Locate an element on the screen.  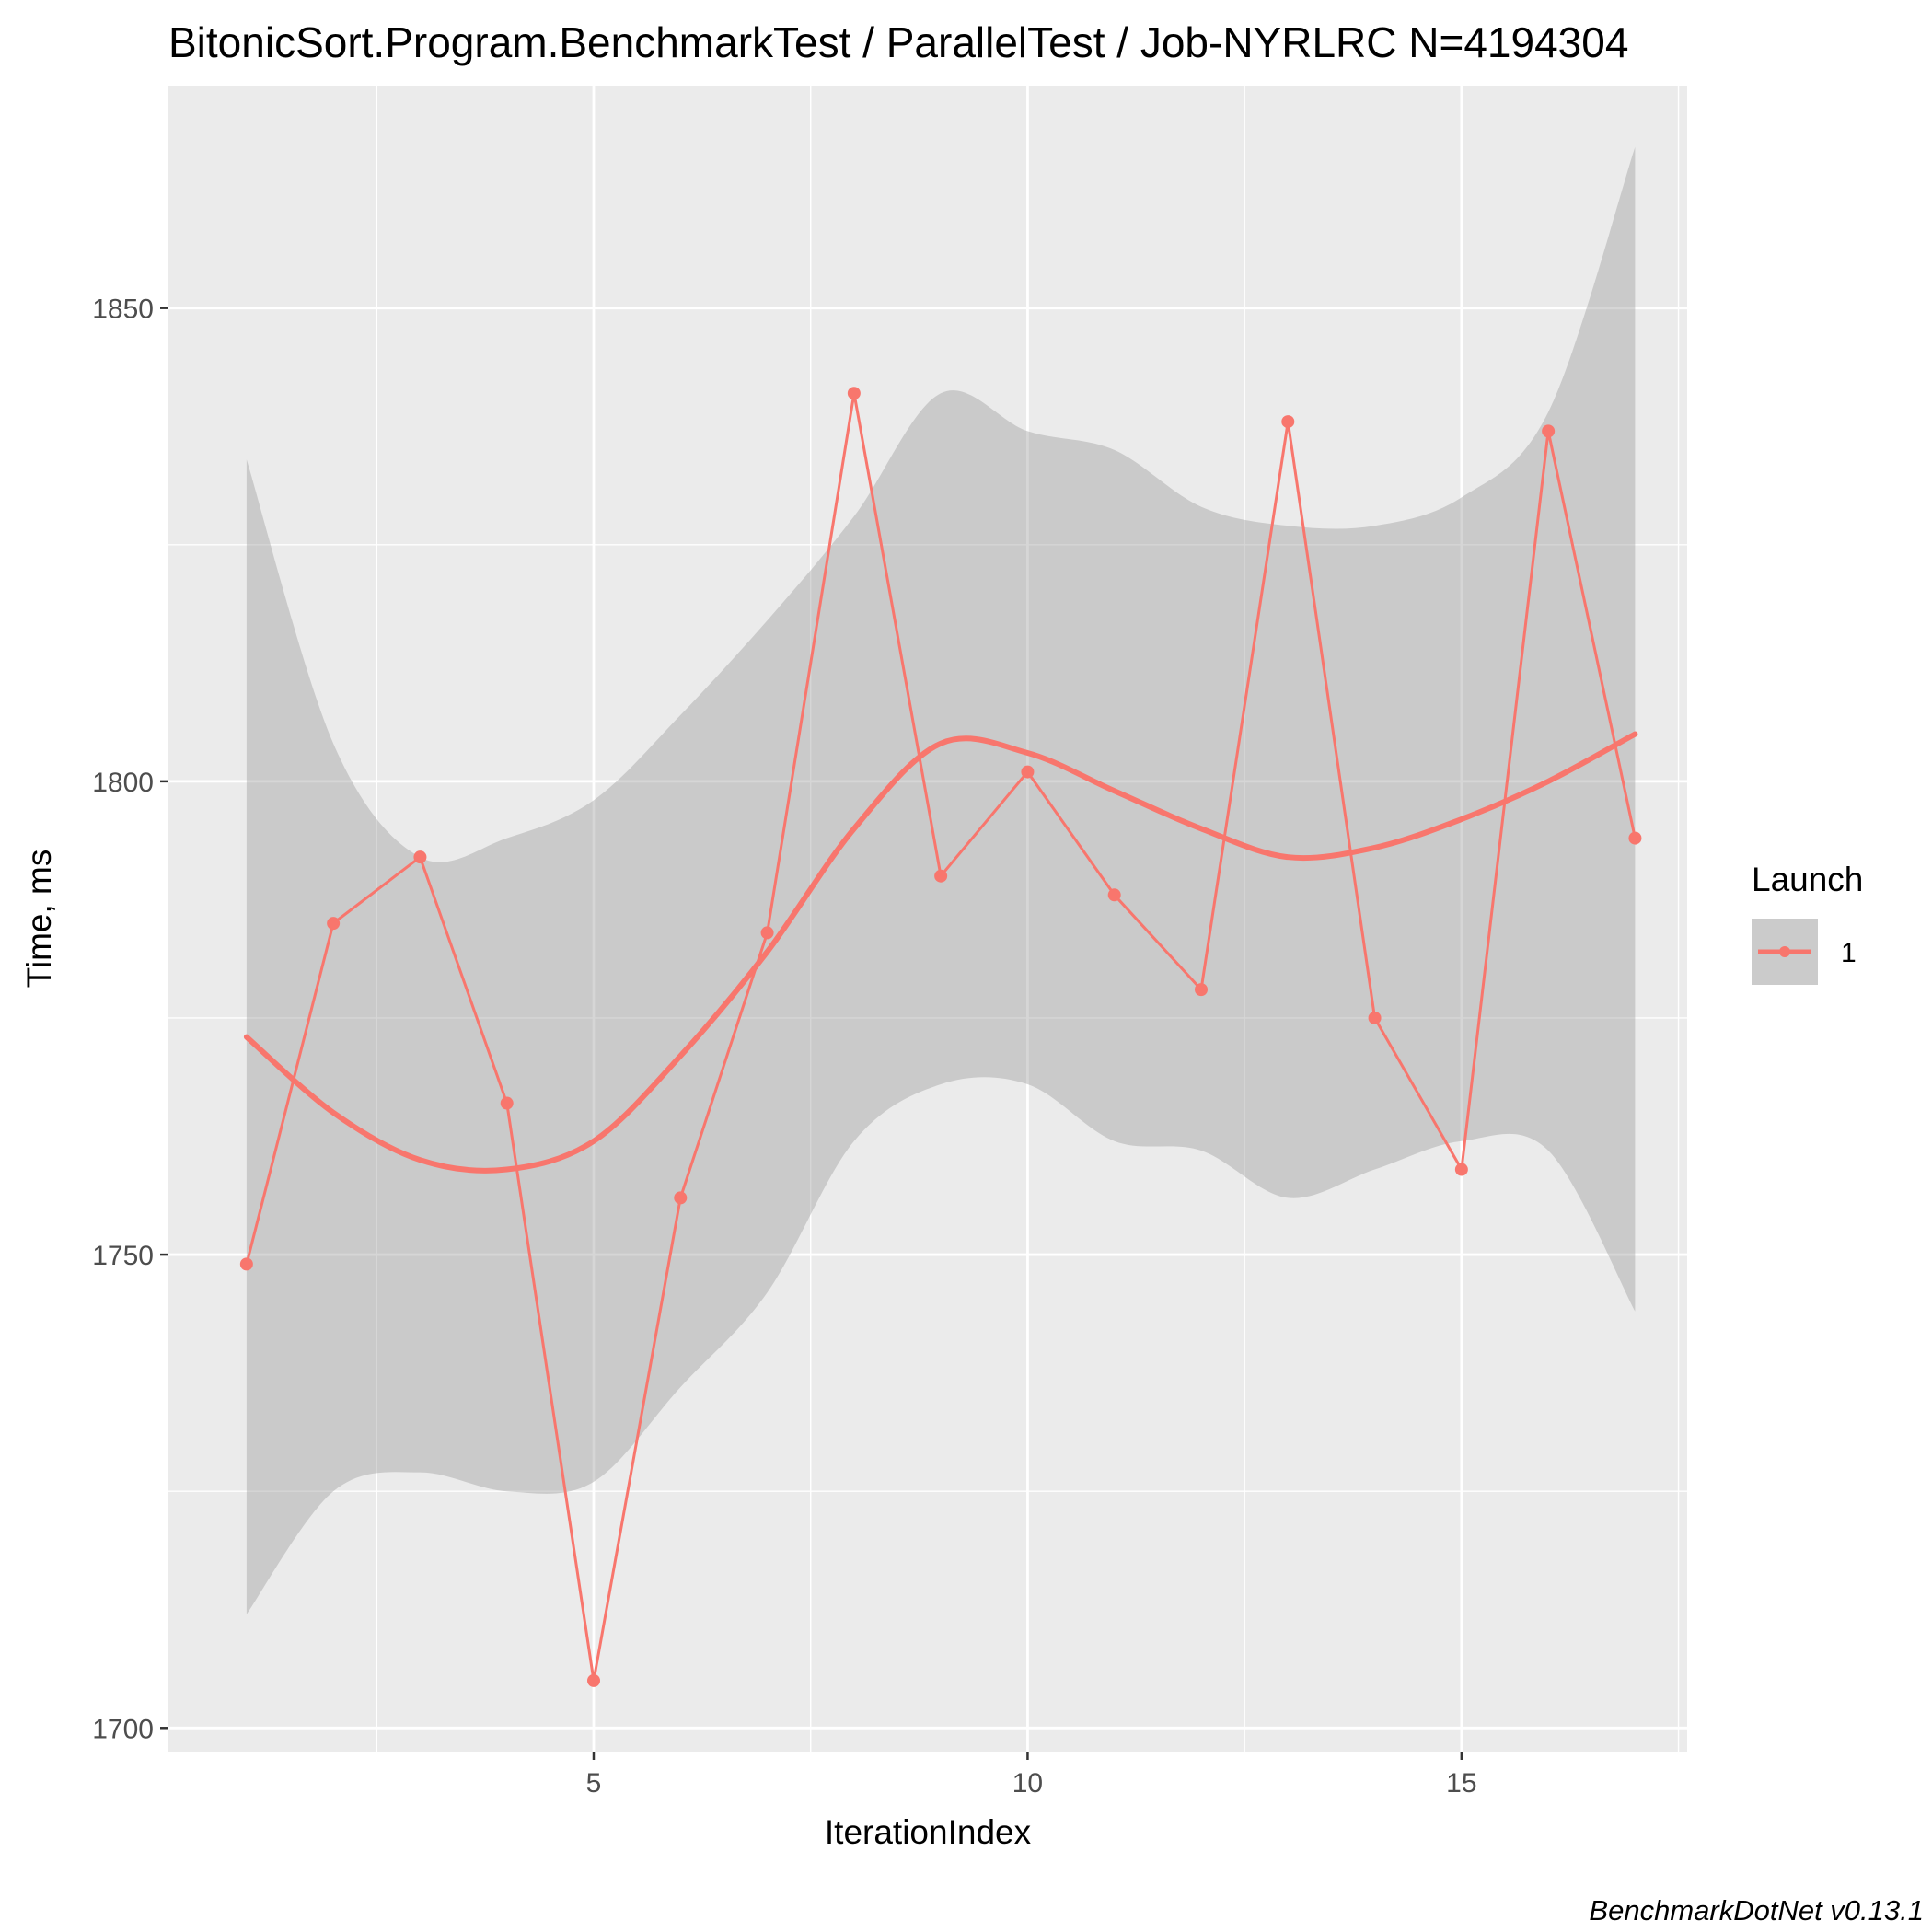
y-tick-label: 1700 is located at coordinates (123, 1729).